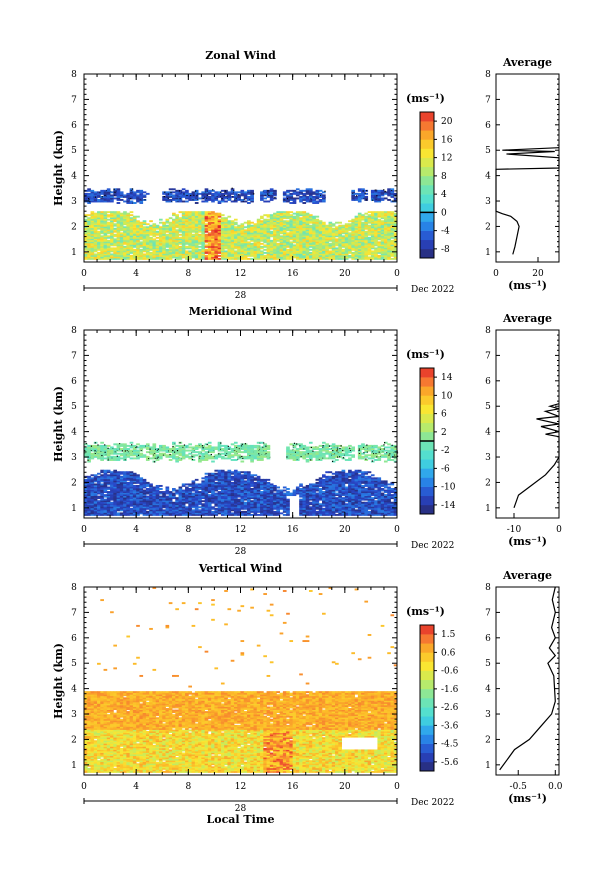 Image resolution: width=615 pixels, height=873 pixels. Describe the element at coordinates (74, 766) in the screenshot. I see `y-tick-label: 1` at that location.